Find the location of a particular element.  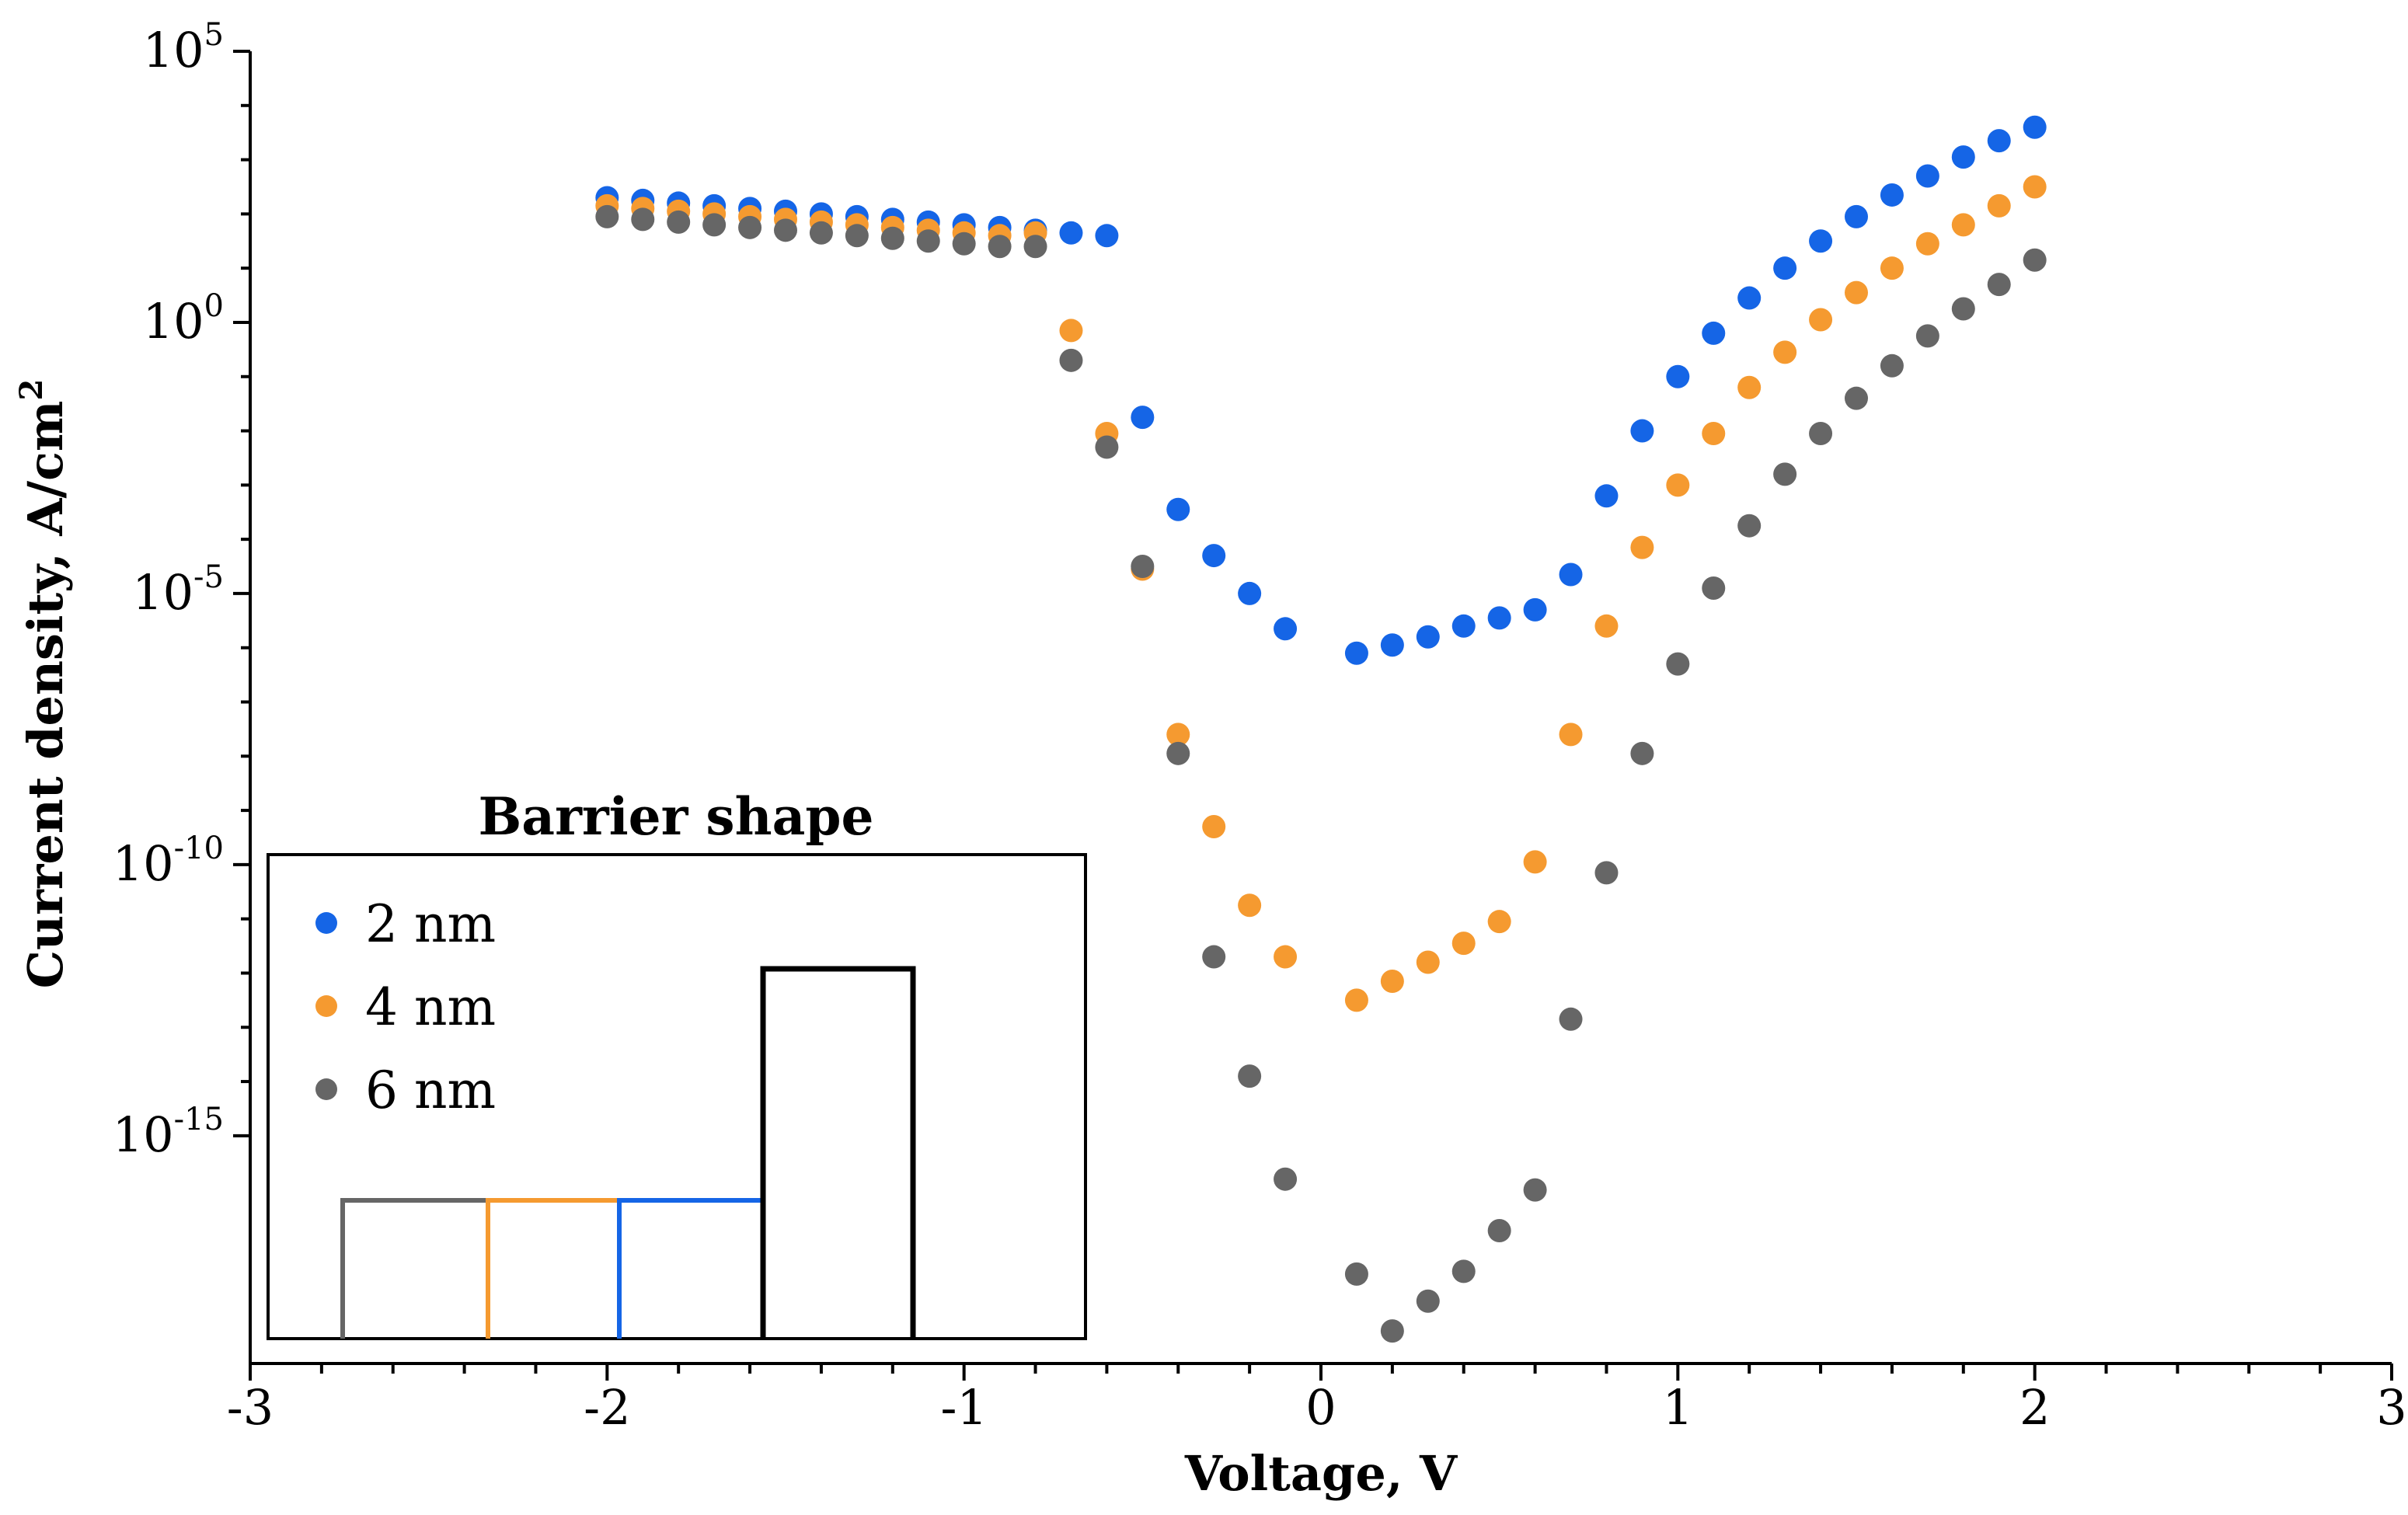

y-tick-label: 10⁵ is located at coordinates (183, 47).